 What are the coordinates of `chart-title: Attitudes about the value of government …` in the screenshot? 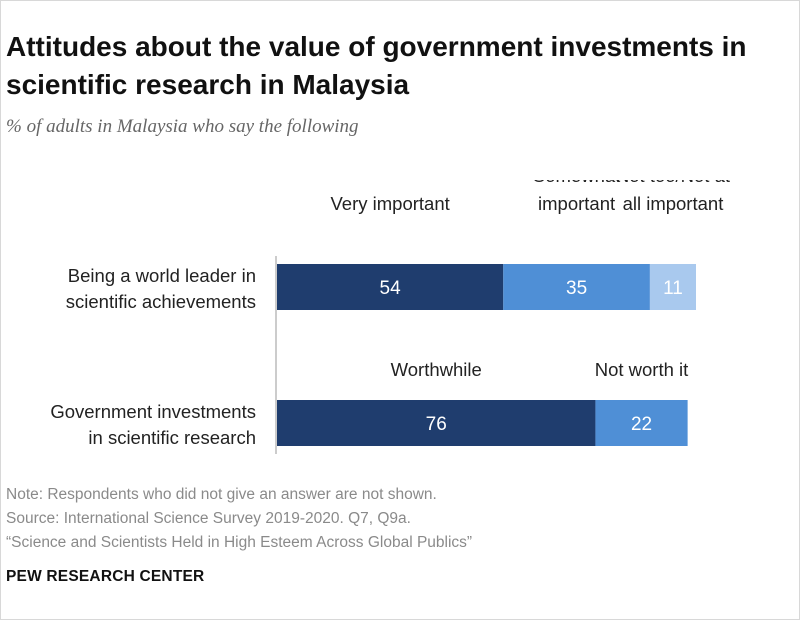 It's located at (376, 65).